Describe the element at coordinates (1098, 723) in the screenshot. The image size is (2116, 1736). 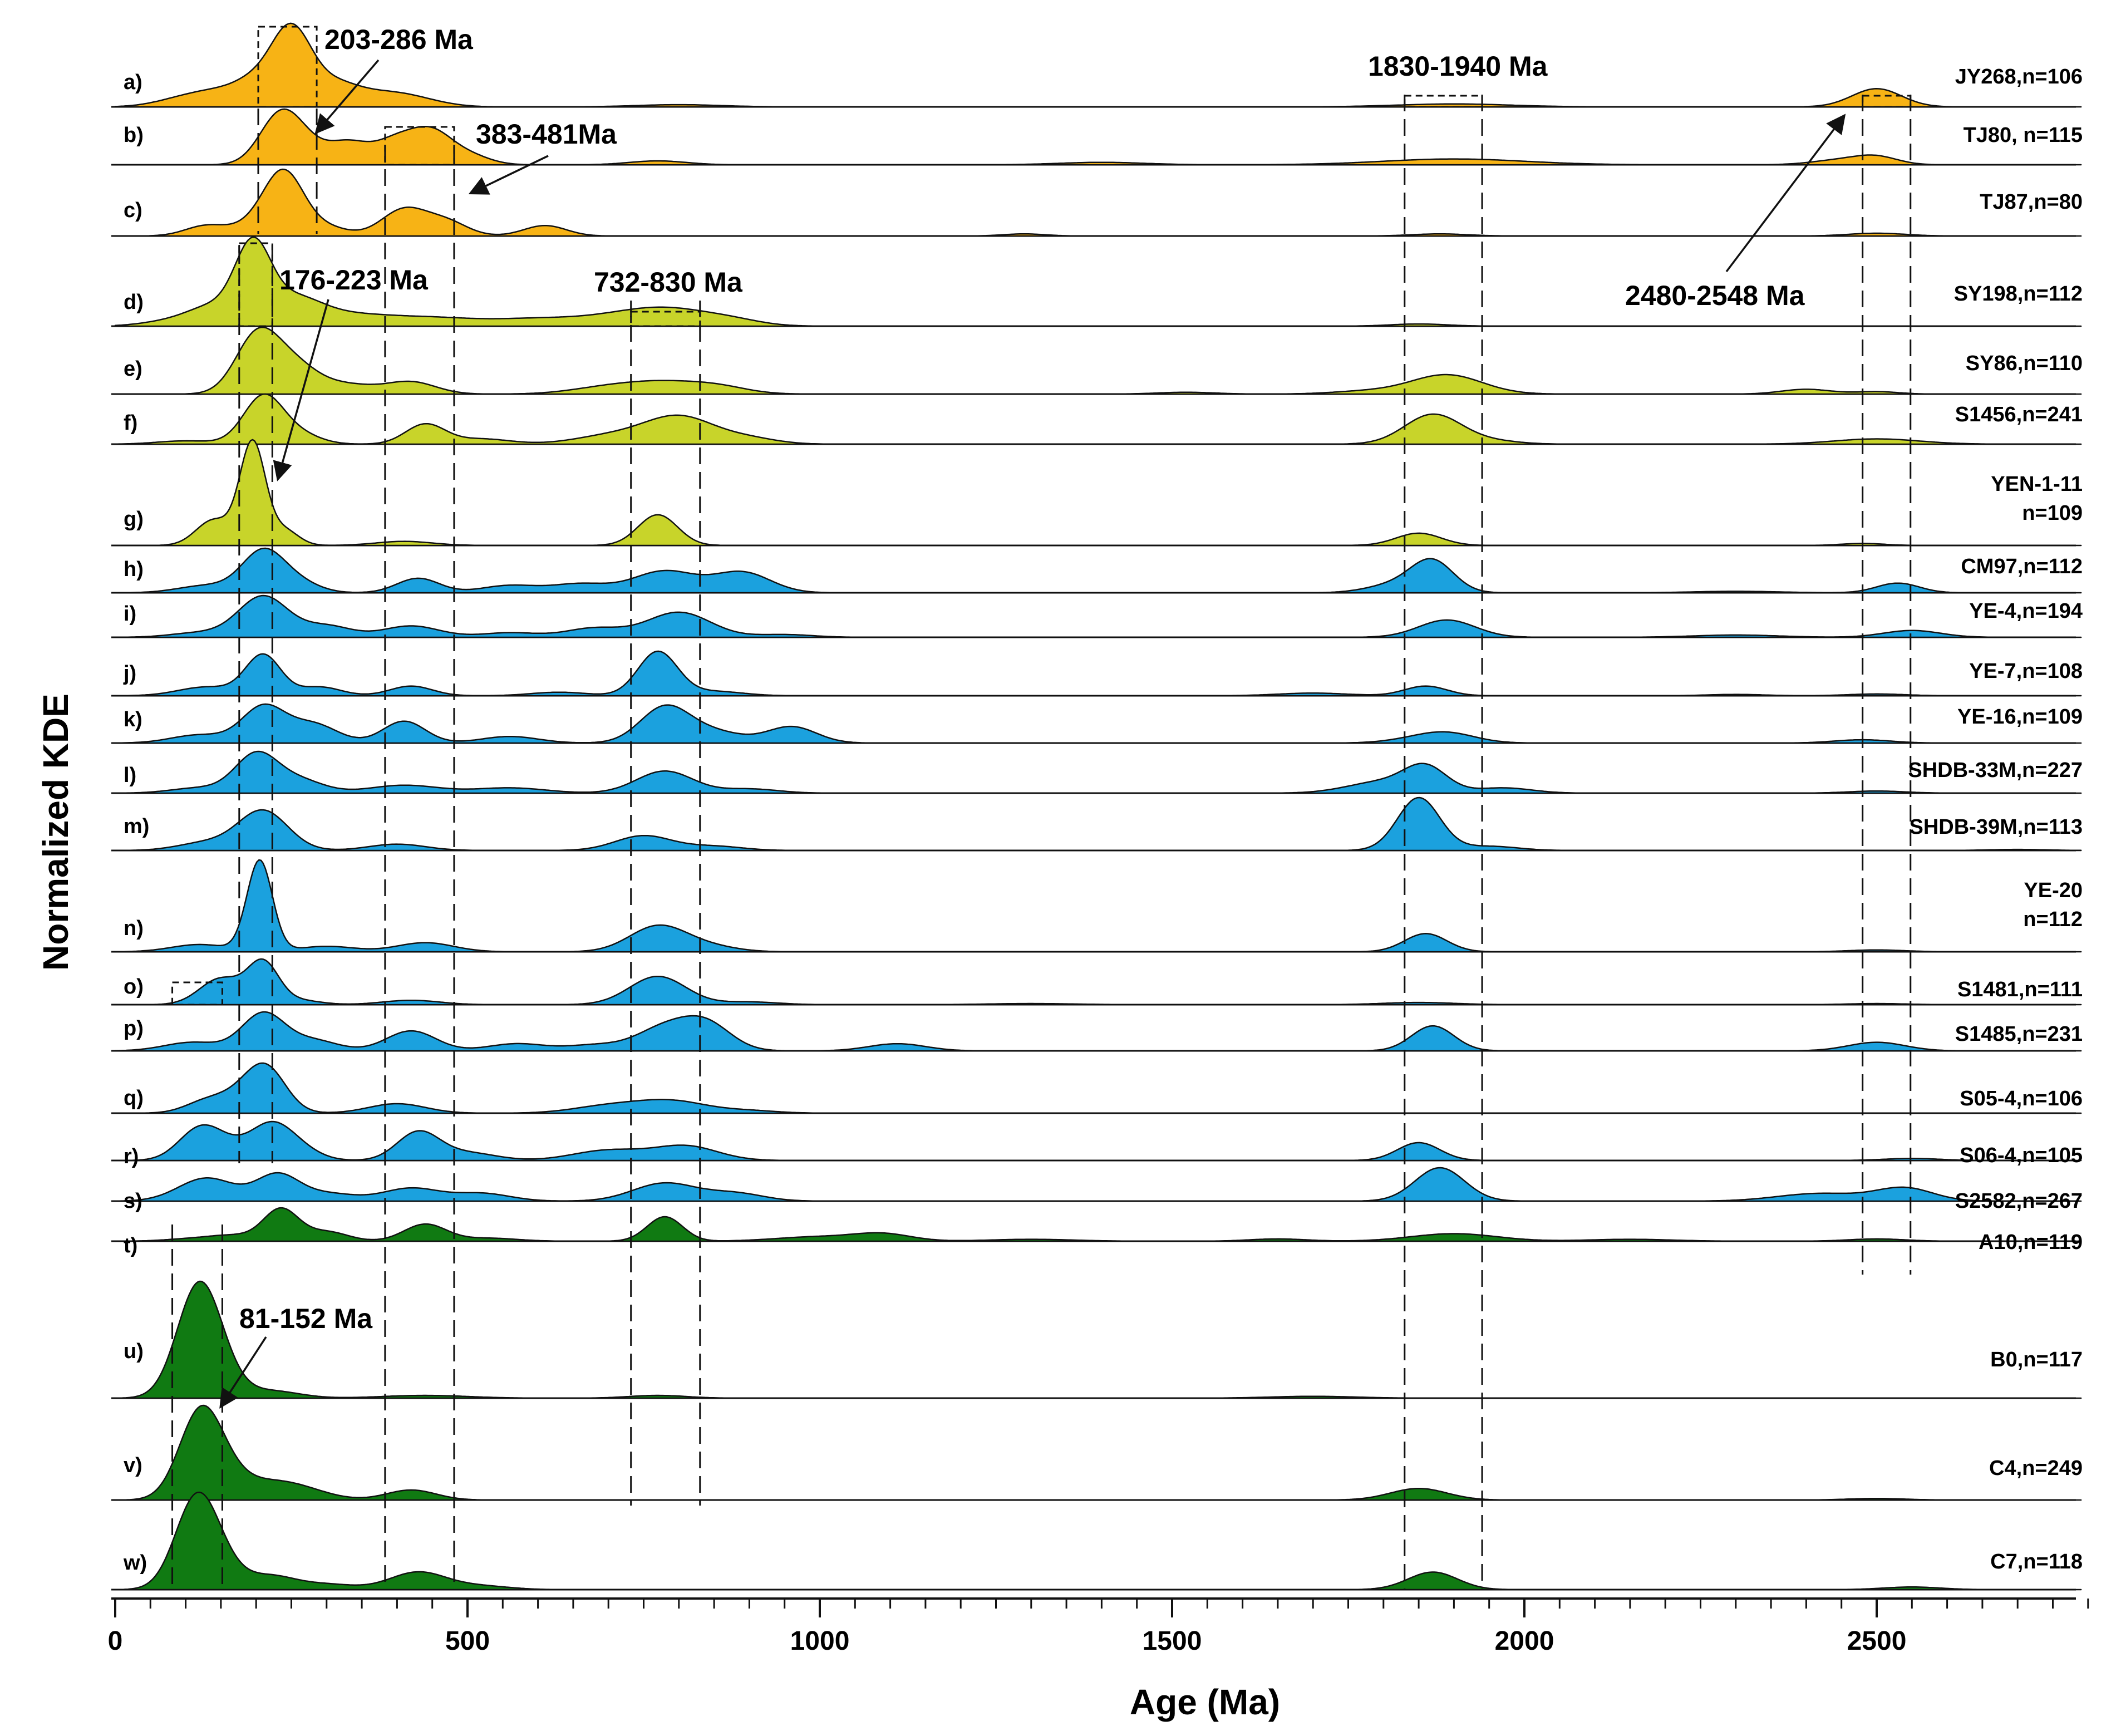
I see `kde-curve-k` at that location.